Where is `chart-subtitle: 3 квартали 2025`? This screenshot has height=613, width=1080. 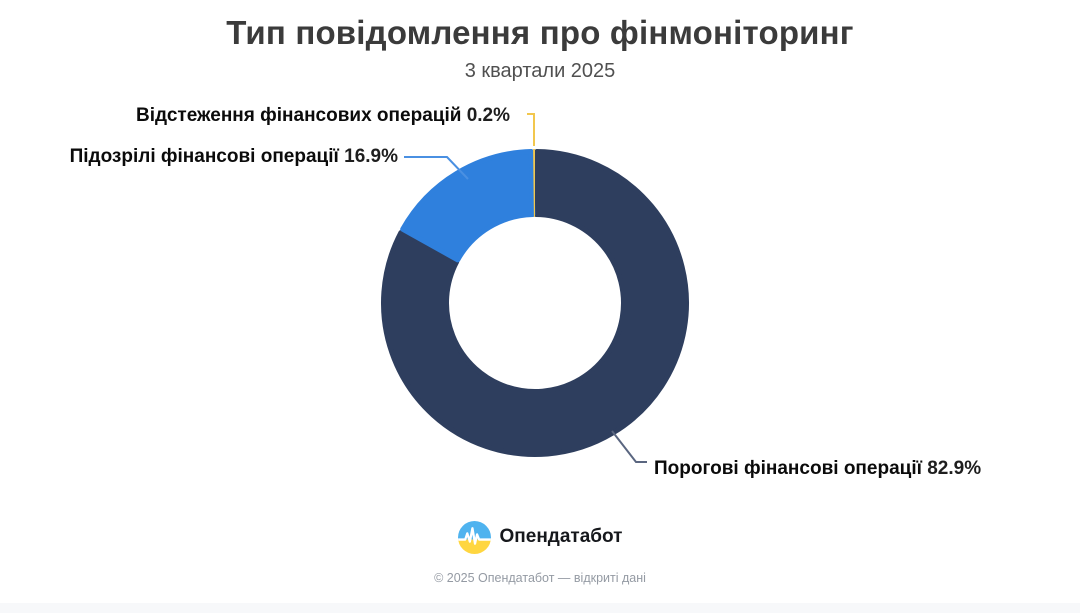 chart-subtitle: 3 квартали 2025 is located at coordinates (540, 71).